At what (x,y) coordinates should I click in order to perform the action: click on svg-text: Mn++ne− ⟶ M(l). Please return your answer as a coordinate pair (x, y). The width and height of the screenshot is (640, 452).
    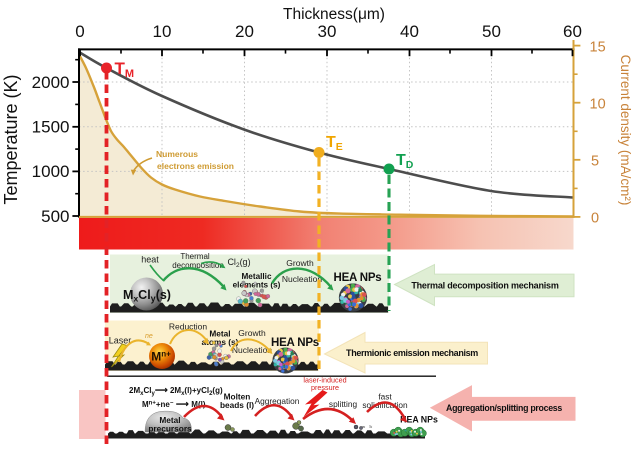
    Looking at the image, I should click on (174, 404).